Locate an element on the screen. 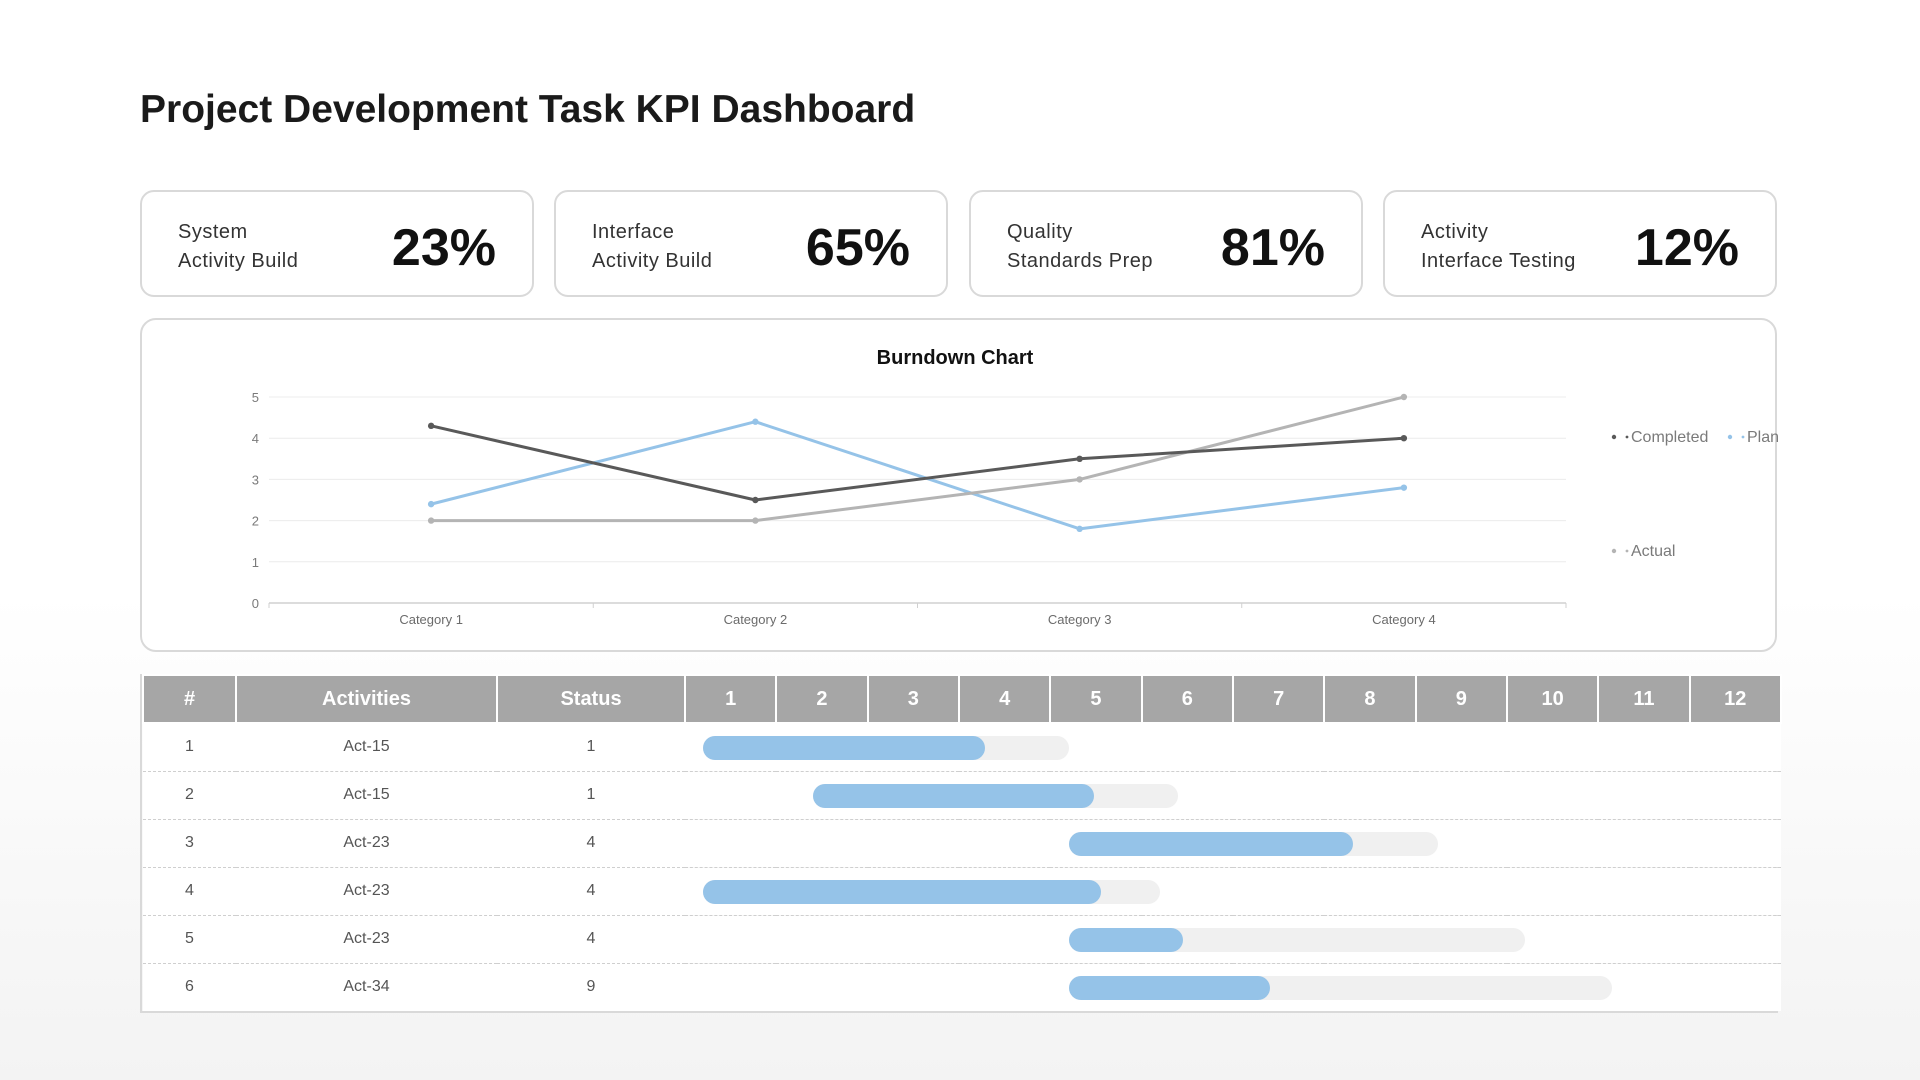  table-row: 6 Act-34 9 is located at coordinates (962, 987).